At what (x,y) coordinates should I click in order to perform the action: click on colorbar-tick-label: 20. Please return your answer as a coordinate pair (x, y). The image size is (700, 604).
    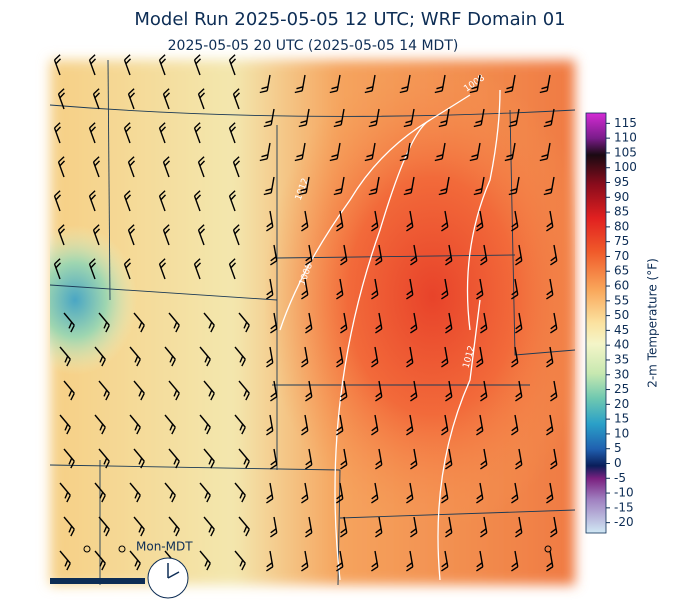
    Looking at the image, I should click on (621, 404).